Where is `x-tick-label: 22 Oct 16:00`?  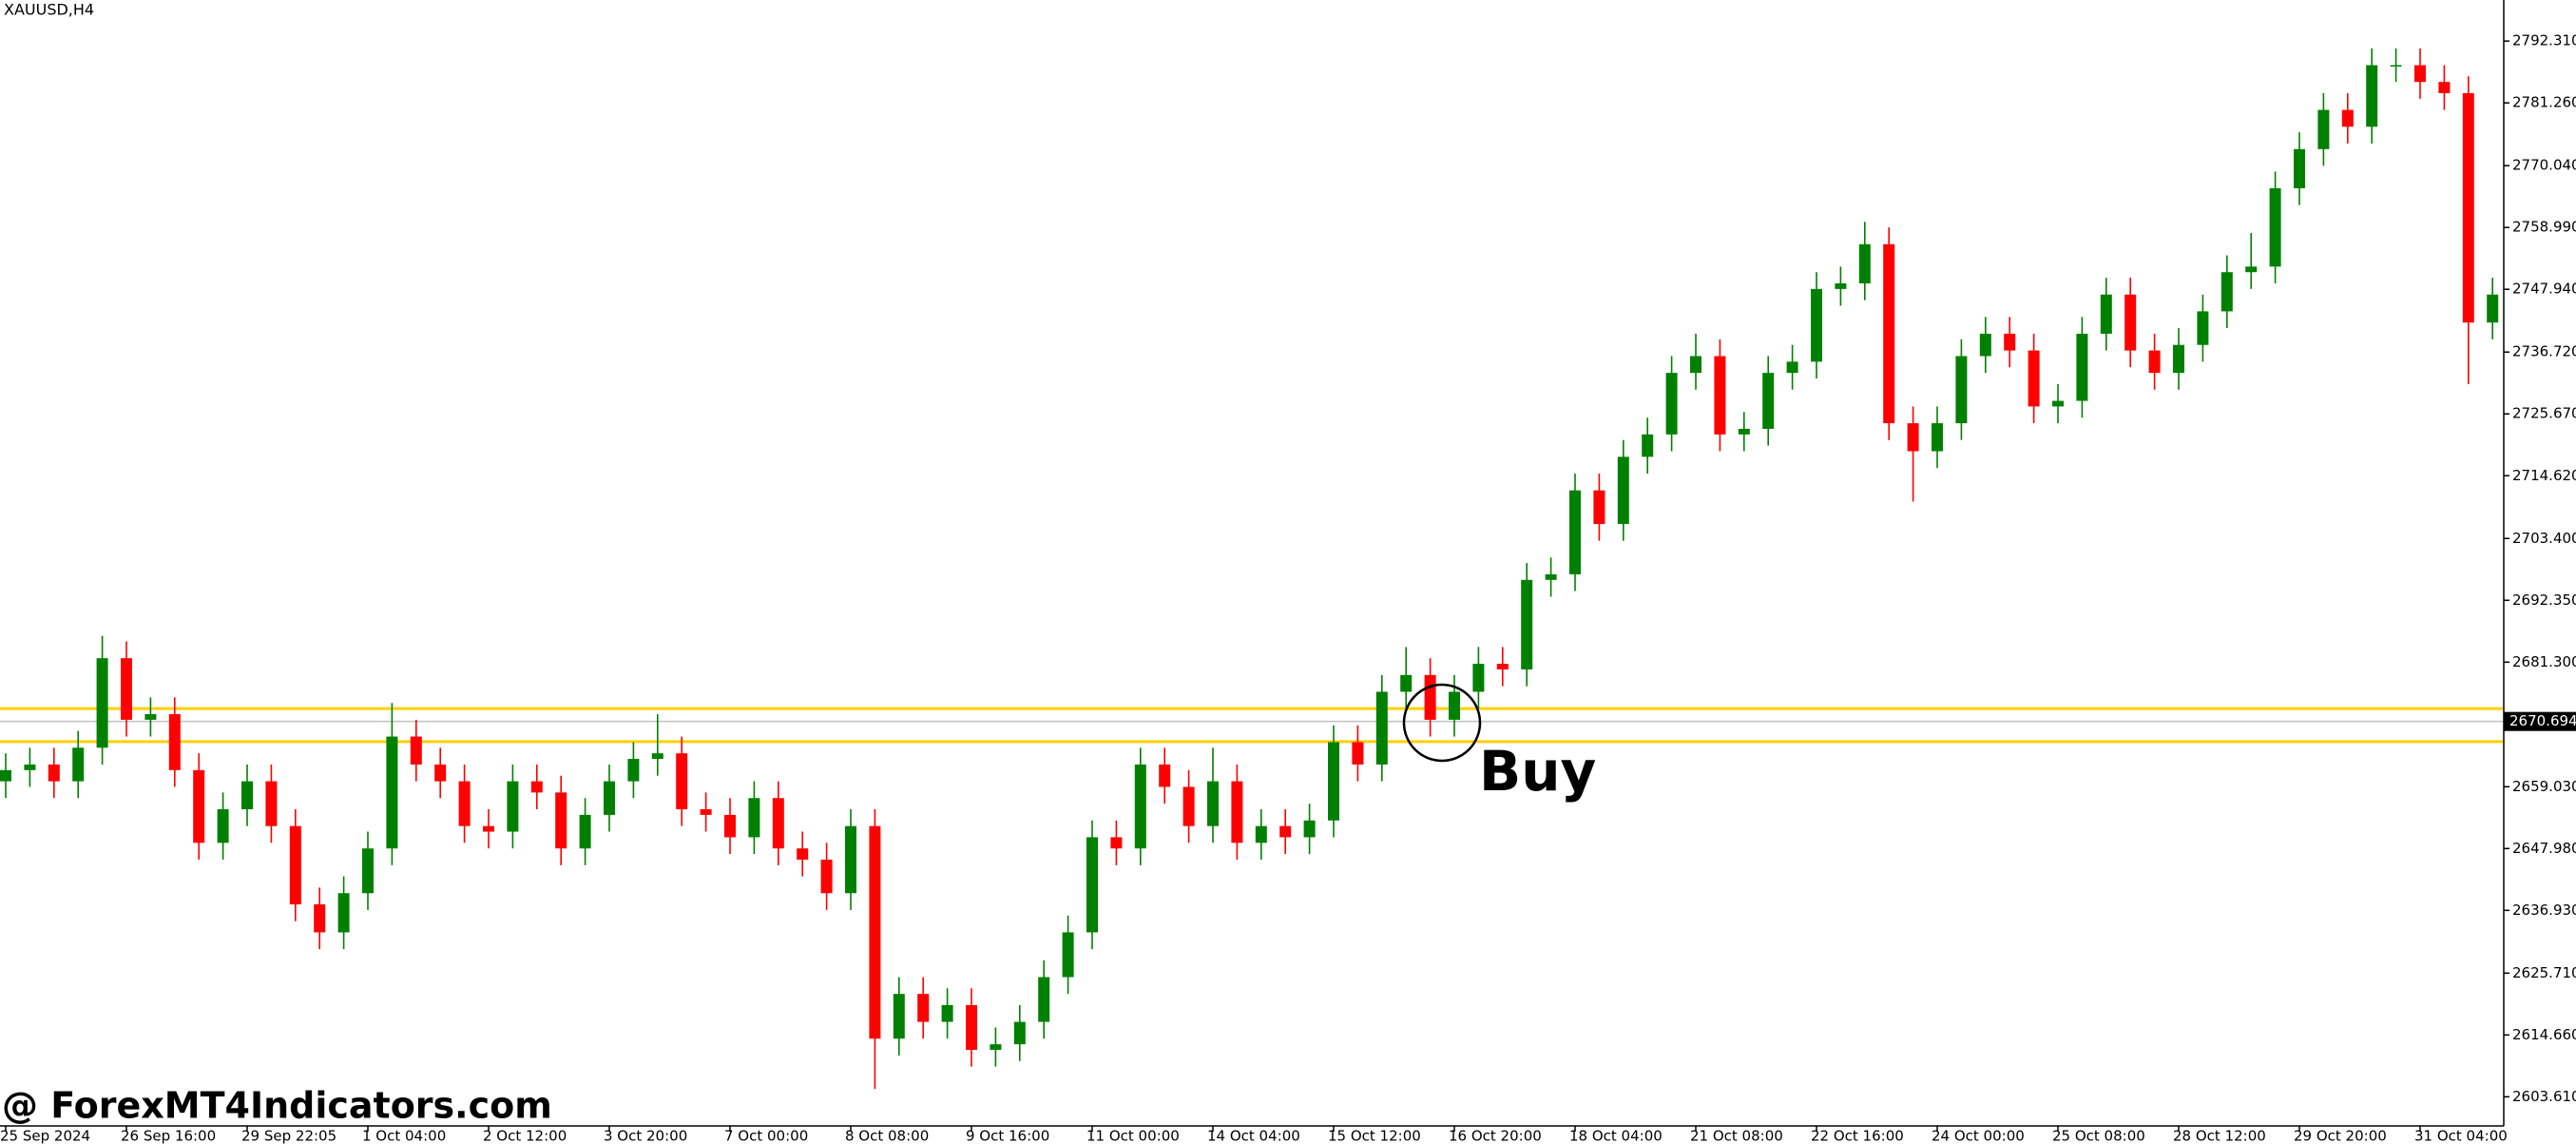
x-tick-label: 22 Oct 16:00 is located at coordinates (1857, 1136).